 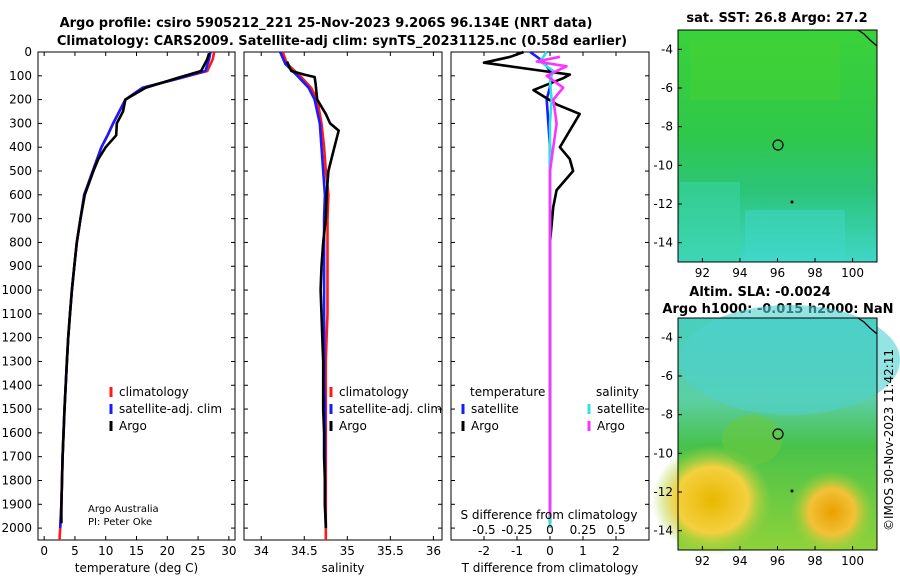 What do you see at coordinates (765, 70) in the screenshot?
I see `sst-warm-patch` at bounding box center [765, 70].